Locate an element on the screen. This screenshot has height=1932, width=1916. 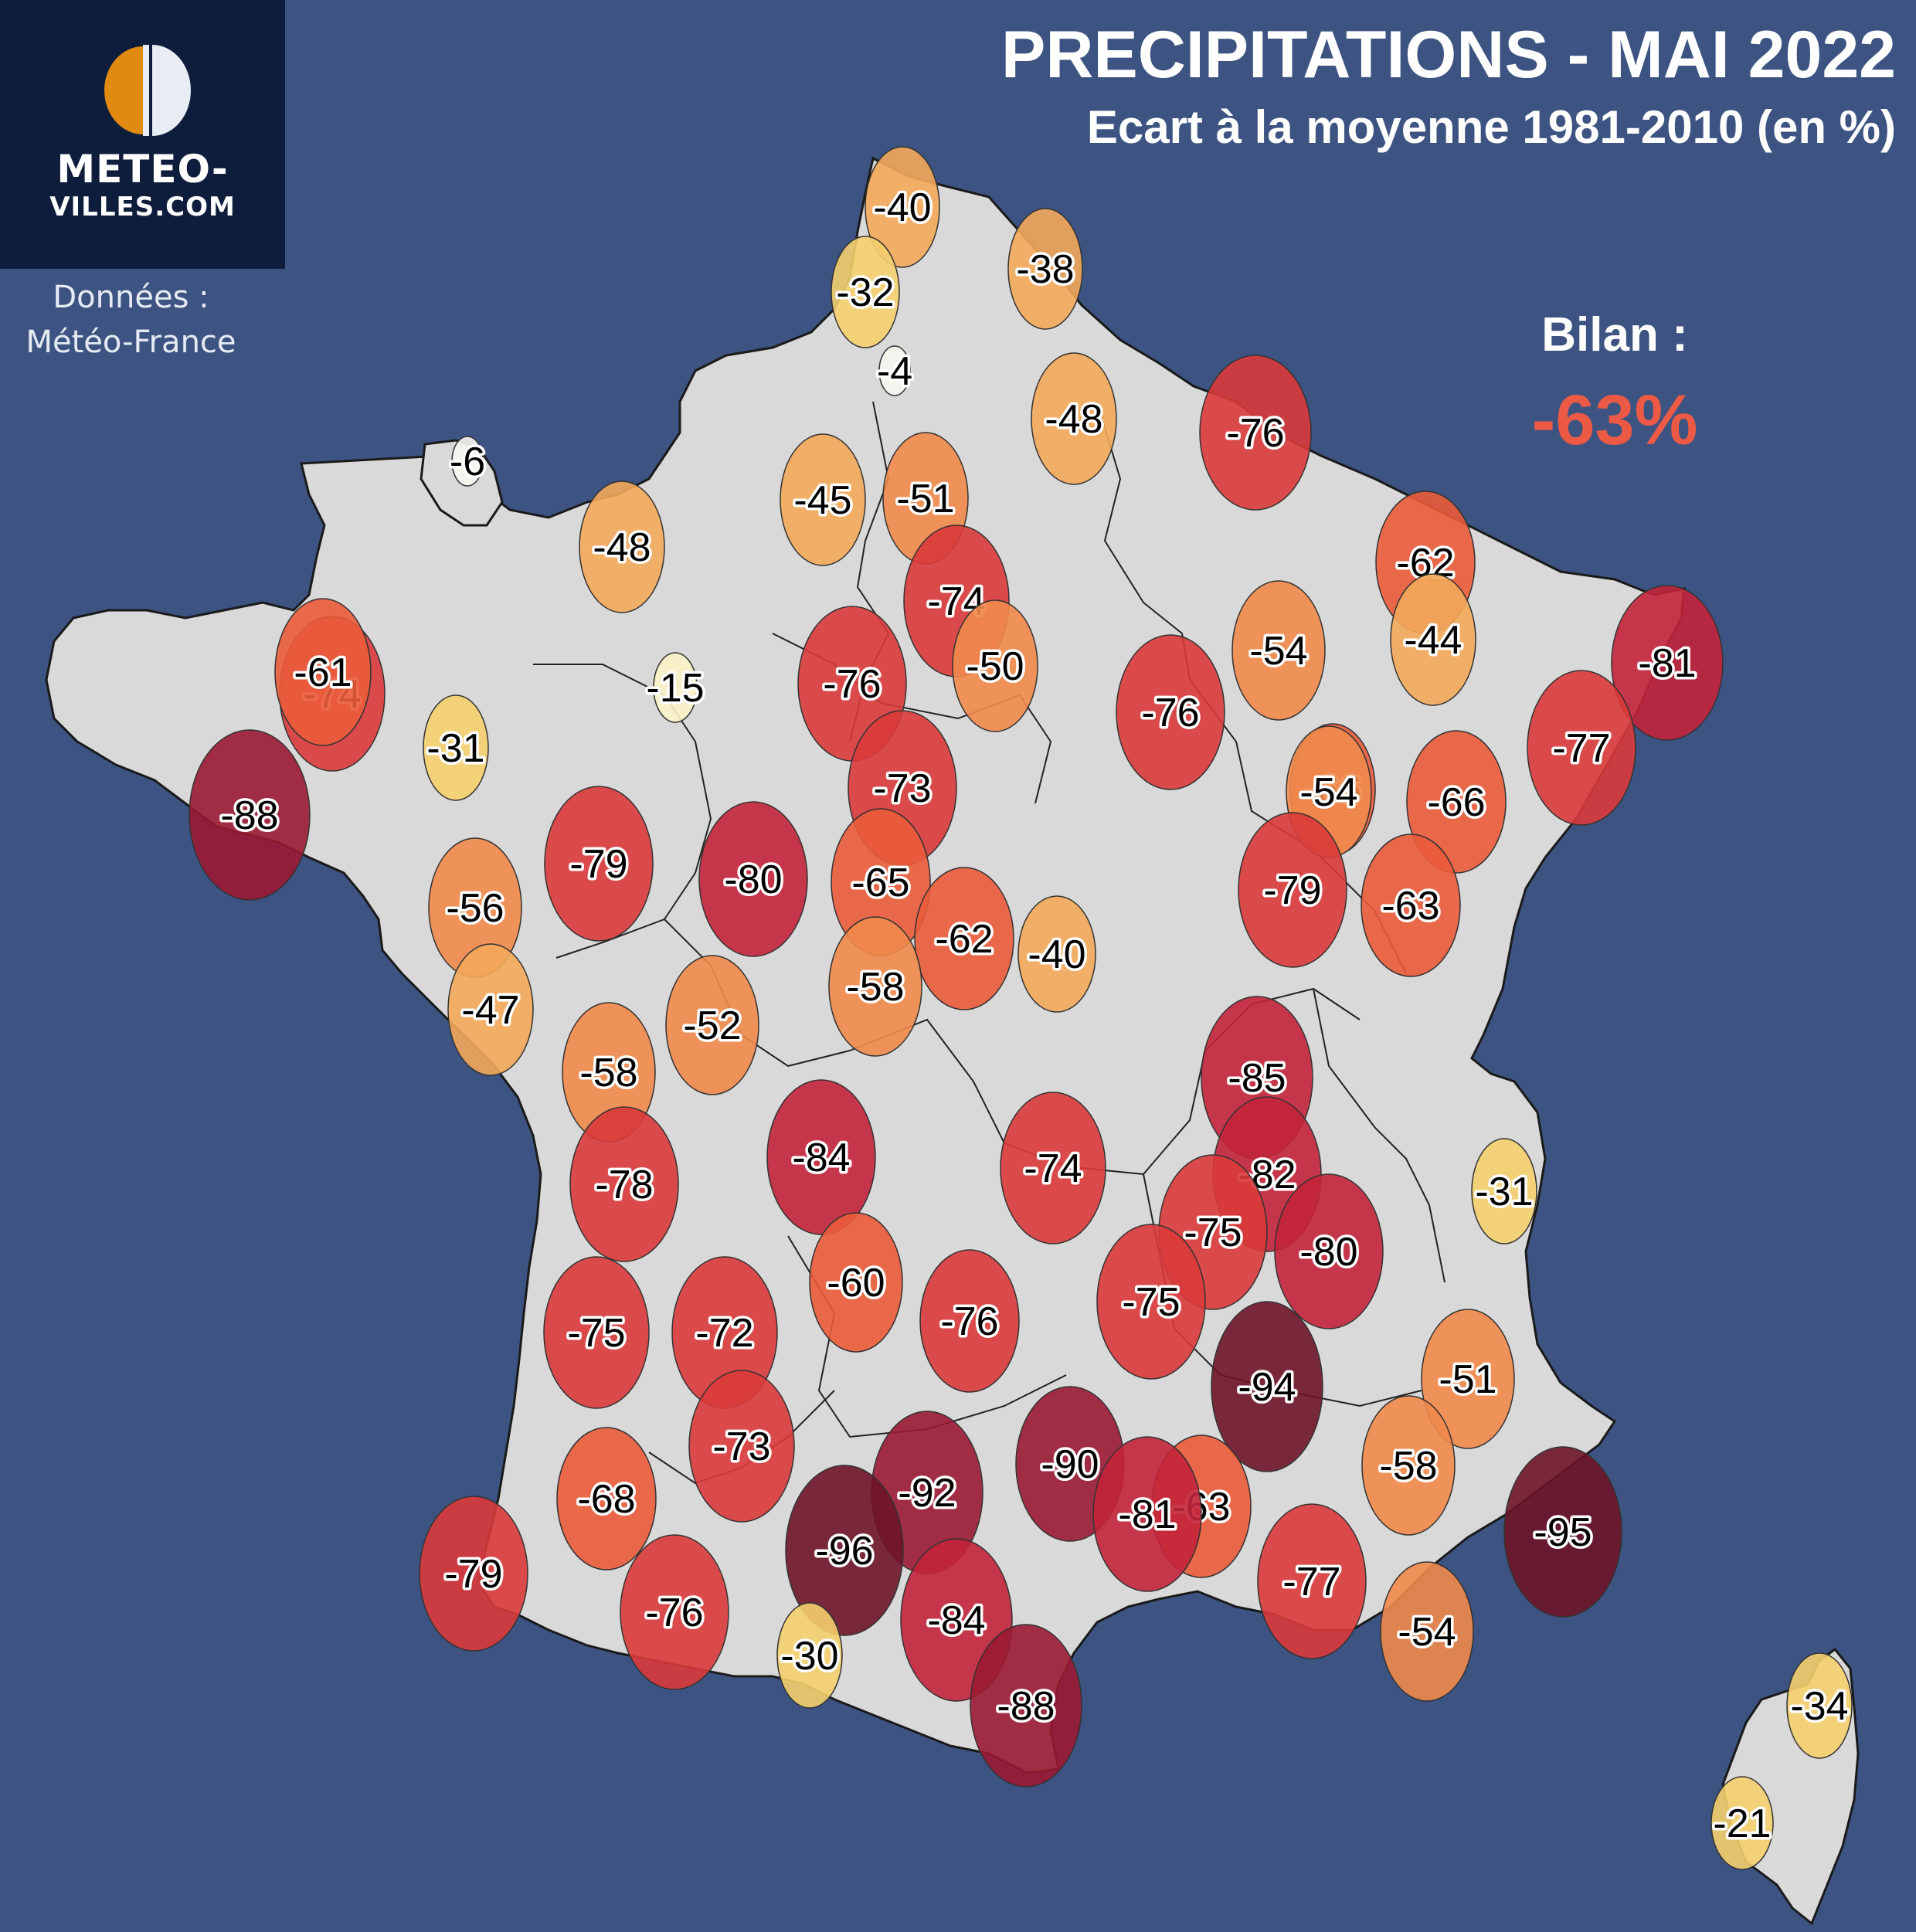
station-bubble: -58 is located at coordinates (875, 986).